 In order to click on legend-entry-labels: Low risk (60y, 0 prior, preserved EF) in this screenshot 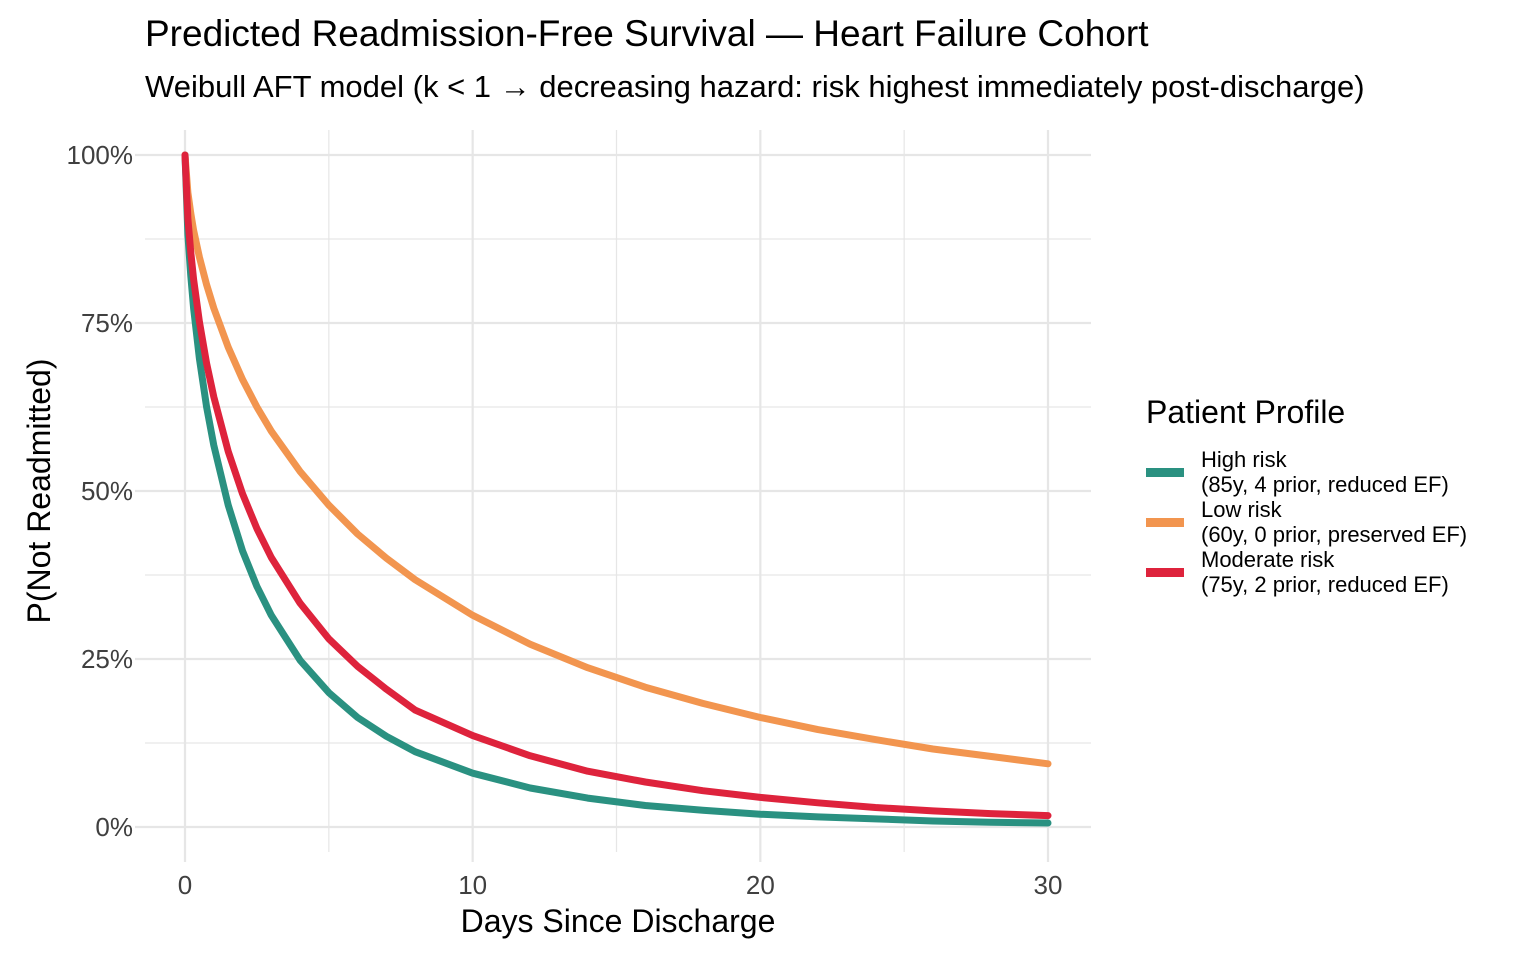, I will do `click(1334, 522)`.